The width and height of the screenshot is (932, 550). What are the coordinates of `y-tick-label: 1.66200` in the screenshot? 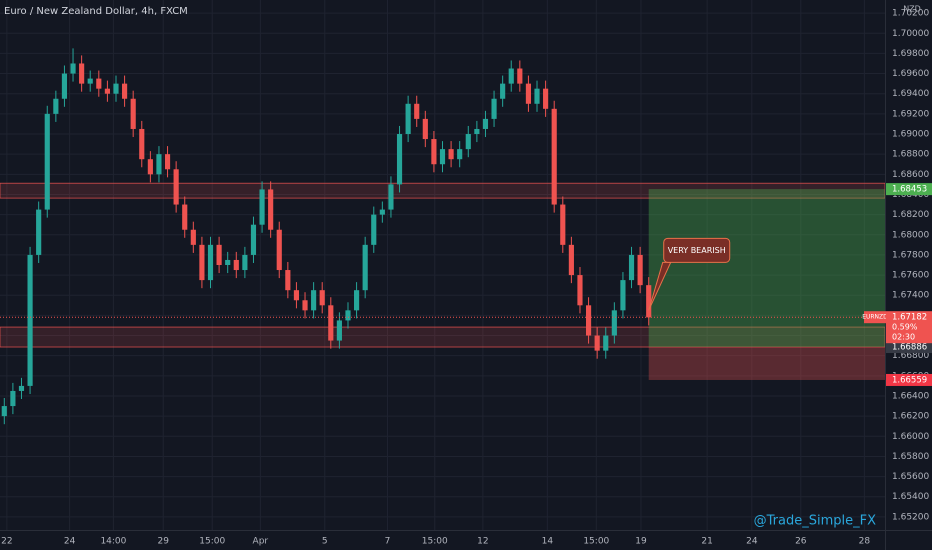 It's located at (910, 417).